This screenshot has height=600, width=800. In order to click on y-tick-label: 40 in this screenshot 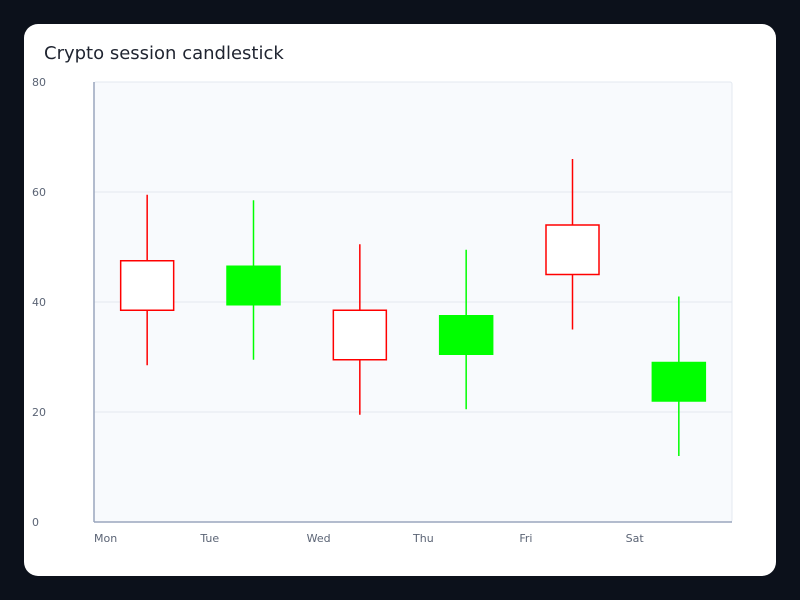, I will do `click(39, 302)`.